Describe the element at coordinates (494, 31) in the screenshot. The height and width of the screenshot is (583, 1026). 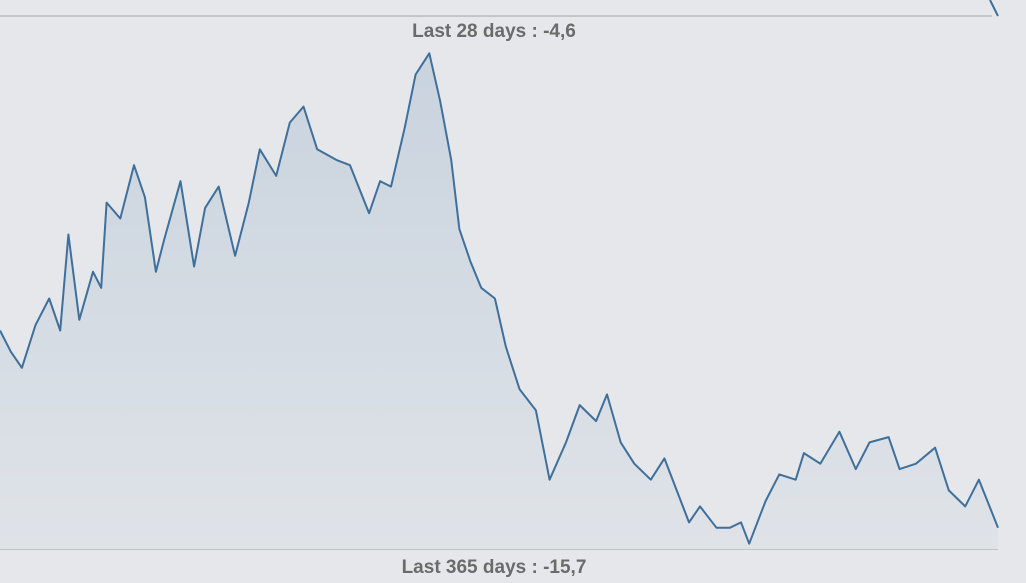
I see `top-label: Last 28 days : -4,6` at that location.